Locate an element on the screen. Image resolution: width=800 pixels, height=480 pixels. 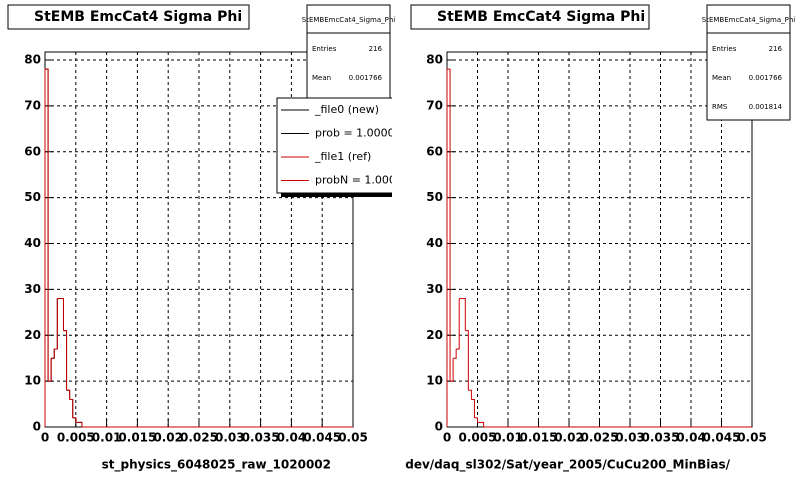
legend-box is located at coordinates (334, 145).